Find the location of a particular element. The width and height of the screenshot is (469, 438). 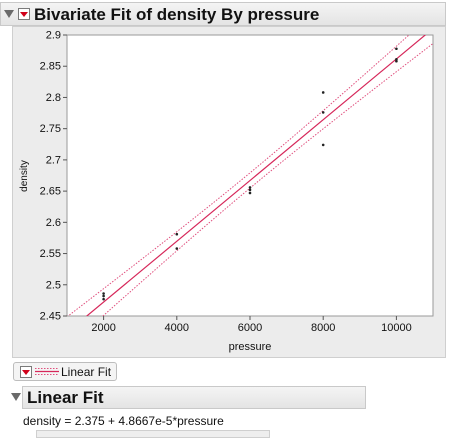

y-tick-label: 2.8 is located at coordinates (53, 98).